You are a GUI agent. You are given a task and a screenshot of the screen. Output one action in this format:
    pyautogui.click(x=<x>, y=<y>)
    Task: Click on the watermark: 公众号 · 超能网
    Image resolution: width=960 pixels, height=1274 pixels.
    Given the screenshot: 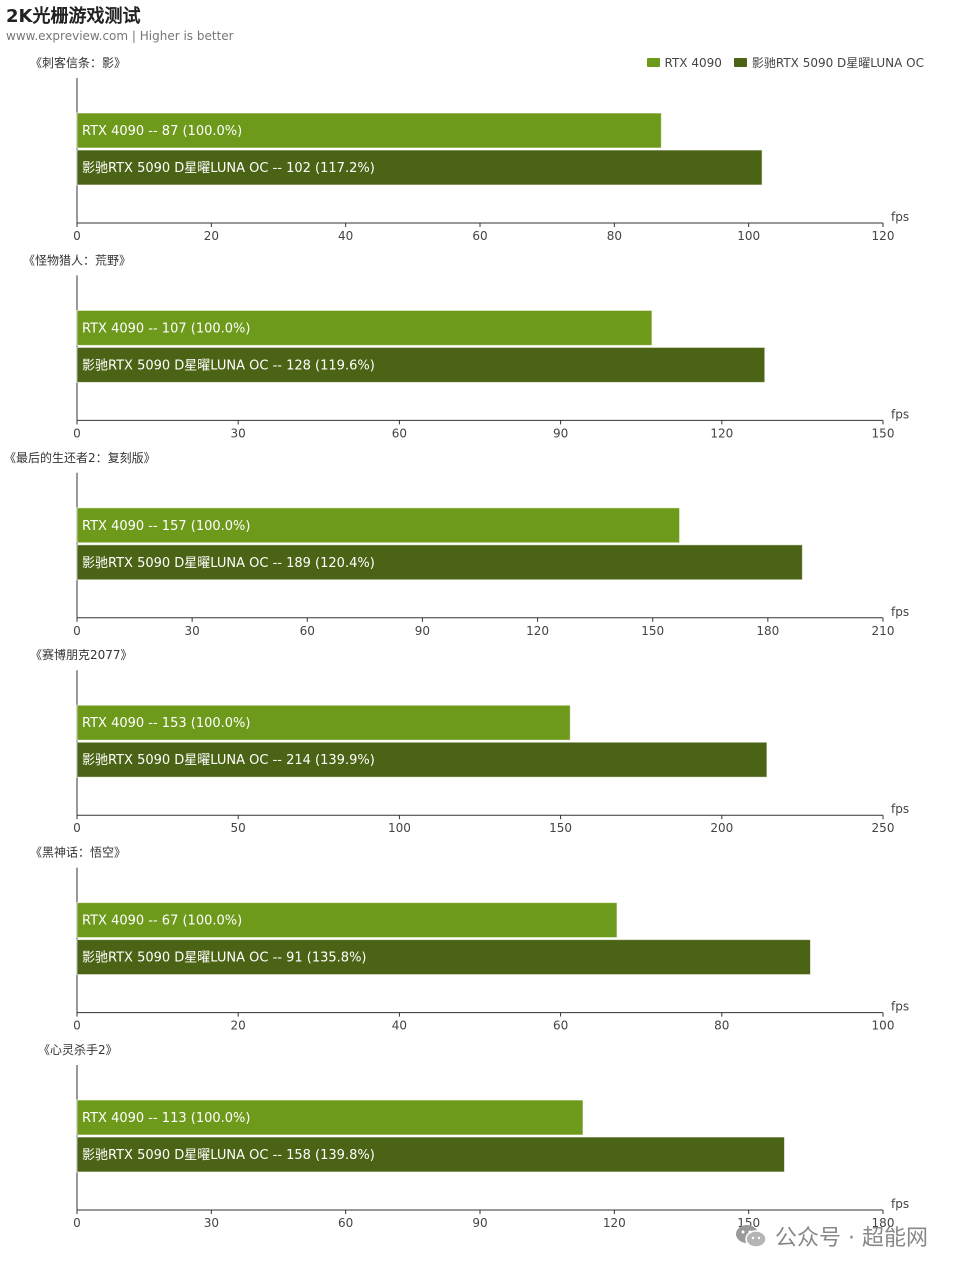 What is the action you would take?
    pyautogui.click(x=831, y=1236)
    